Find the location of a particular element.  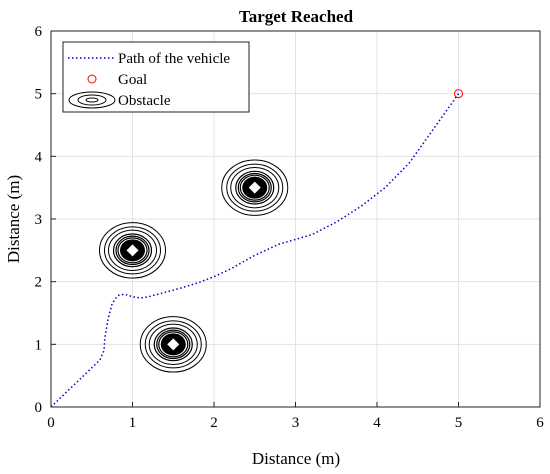

legend: Path of the vehicle Goal Obstacle is located at coordinates (156, 77).